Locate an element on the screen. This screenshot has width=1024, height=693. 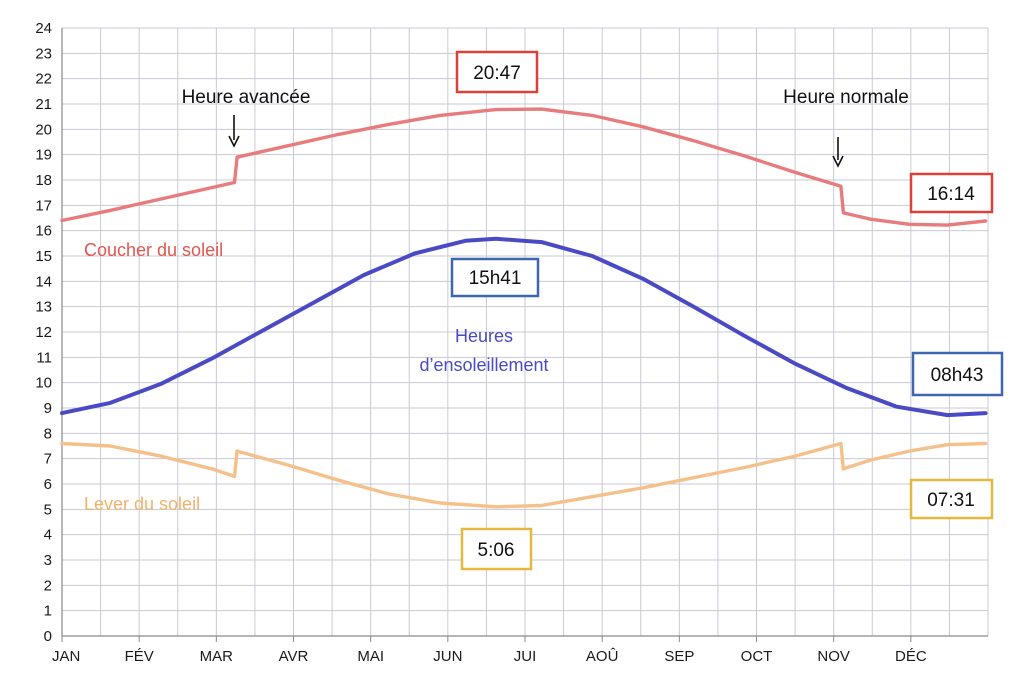
sunset-series-label: Coucher du soleil is located at coordinates (153, 250).